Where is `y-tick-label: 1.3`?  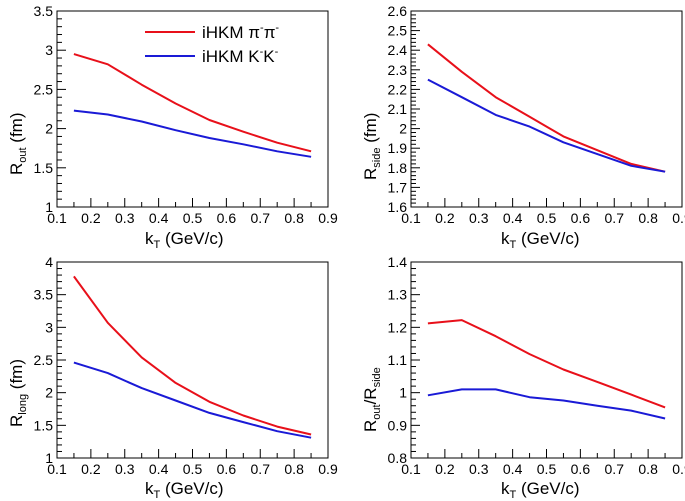 y-tick-label: 1.3 is located at coordinates (398, 295).